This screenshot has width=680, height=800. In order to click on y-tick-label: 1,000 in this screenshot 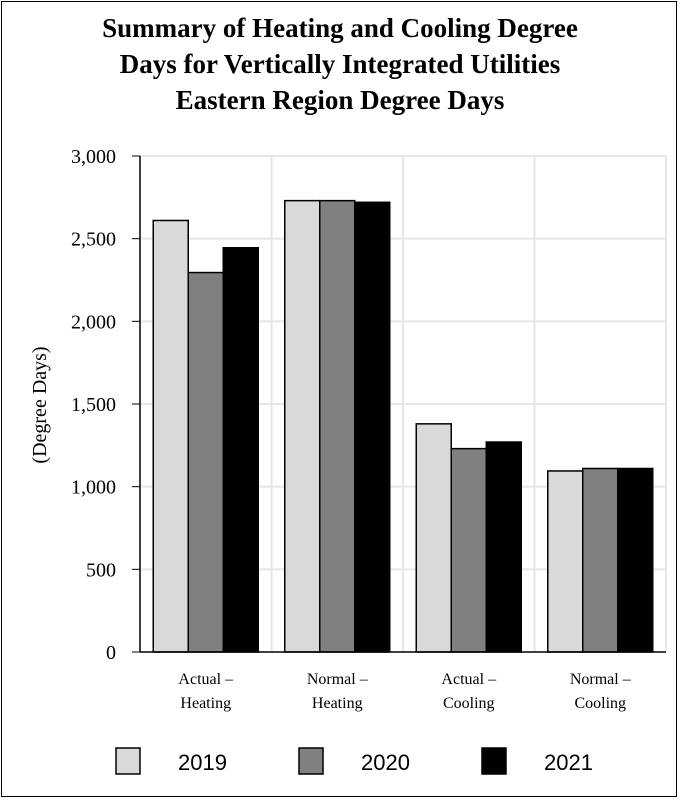, I will do `click(93, 488)`.